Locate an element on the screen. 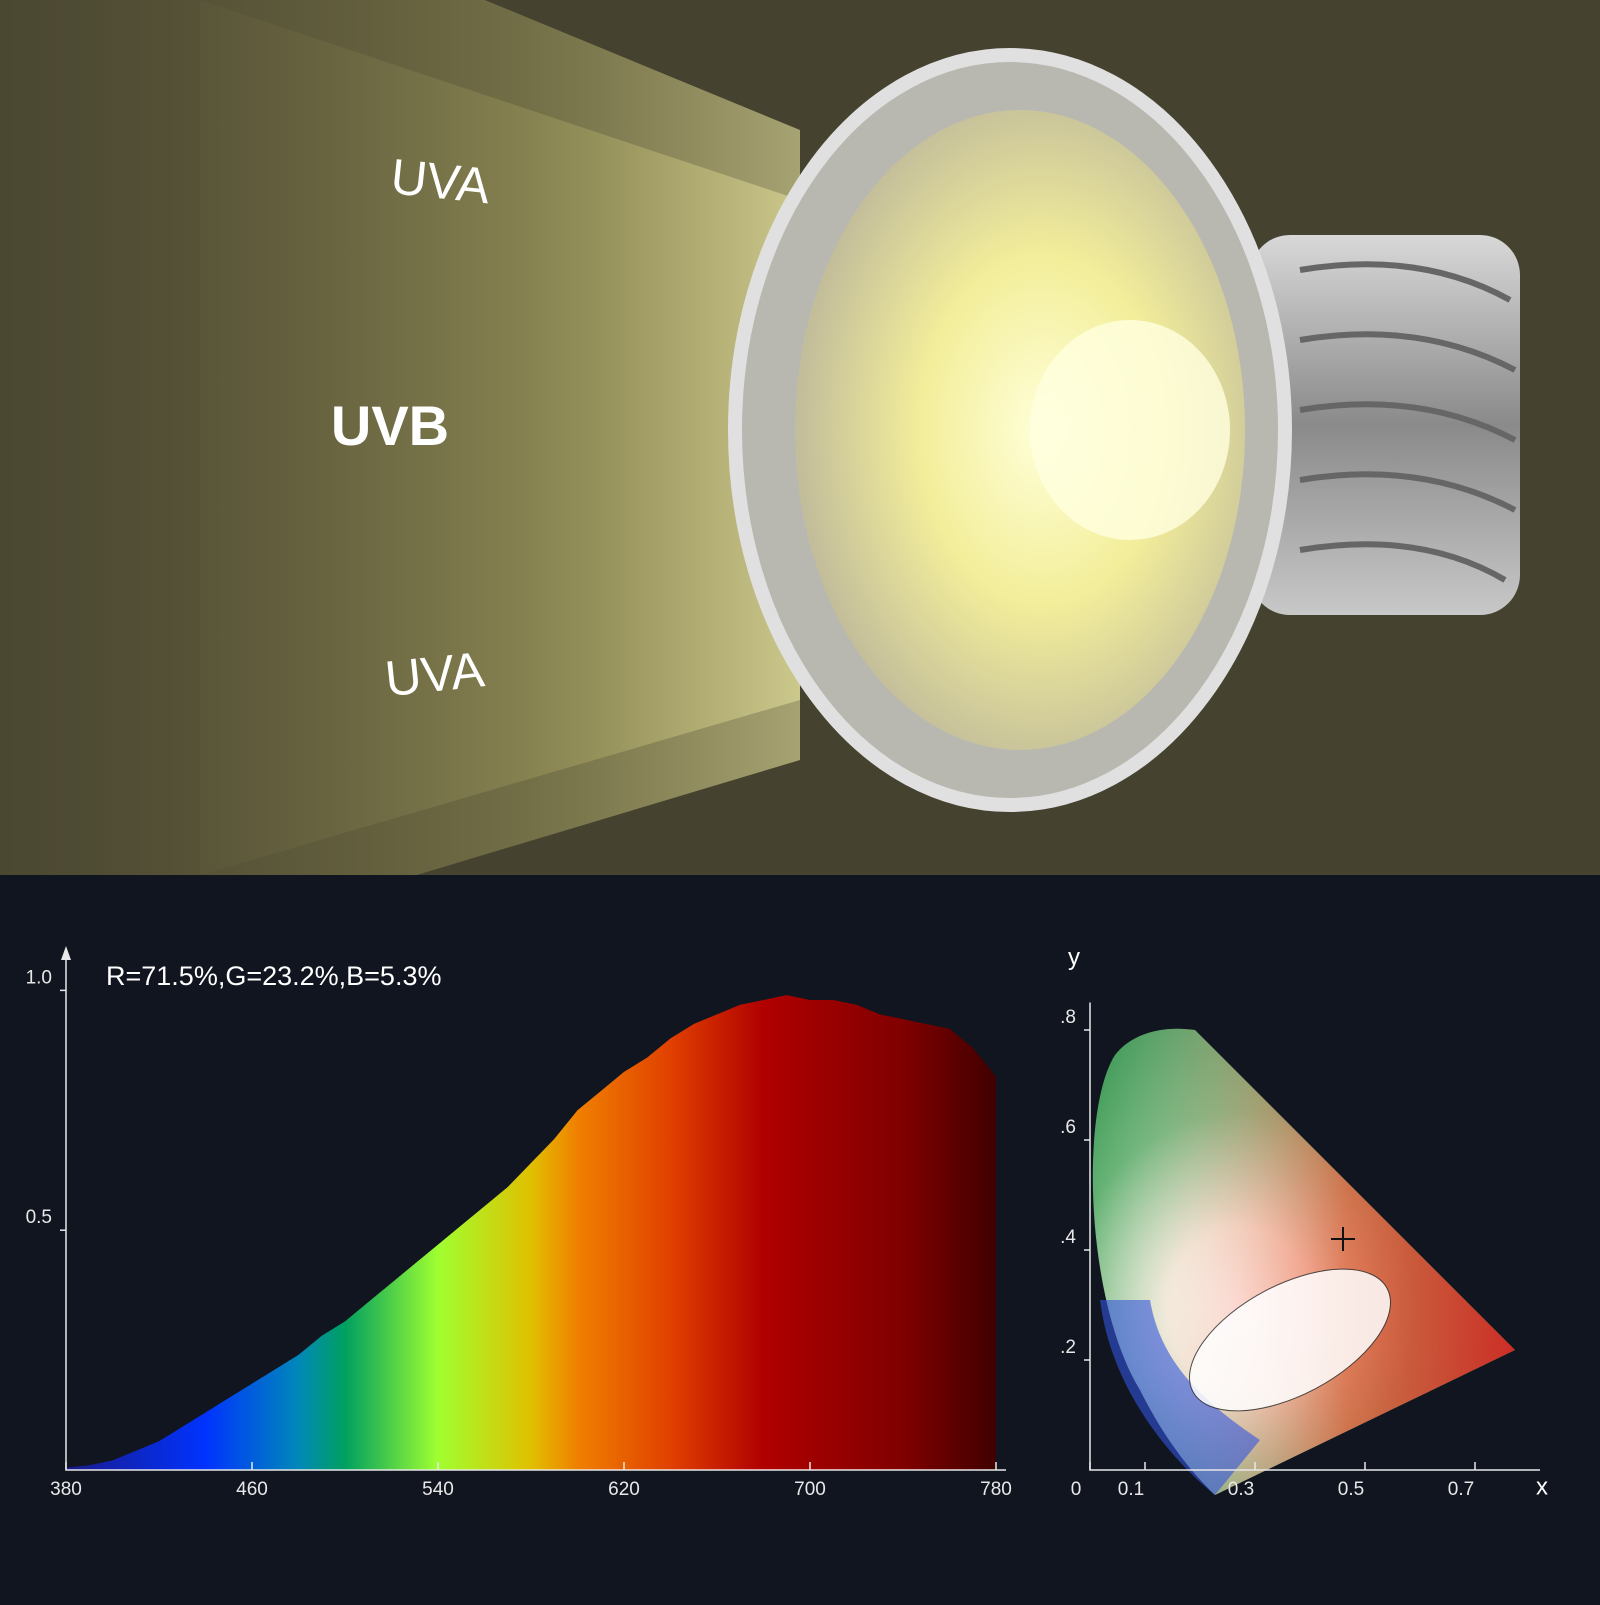  x-tick-label: 460 is located at coordinates (252, 1489).